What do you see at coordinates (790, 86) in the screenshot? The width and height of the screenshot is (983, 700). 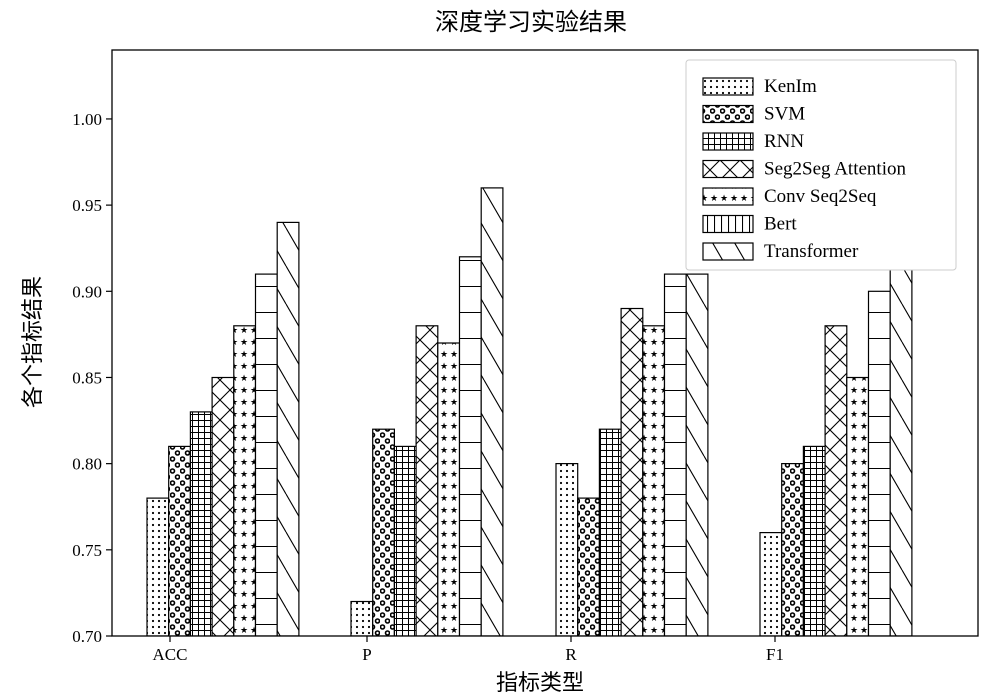 I see `legend-label: KenIm` at bounding box center [790, 86].